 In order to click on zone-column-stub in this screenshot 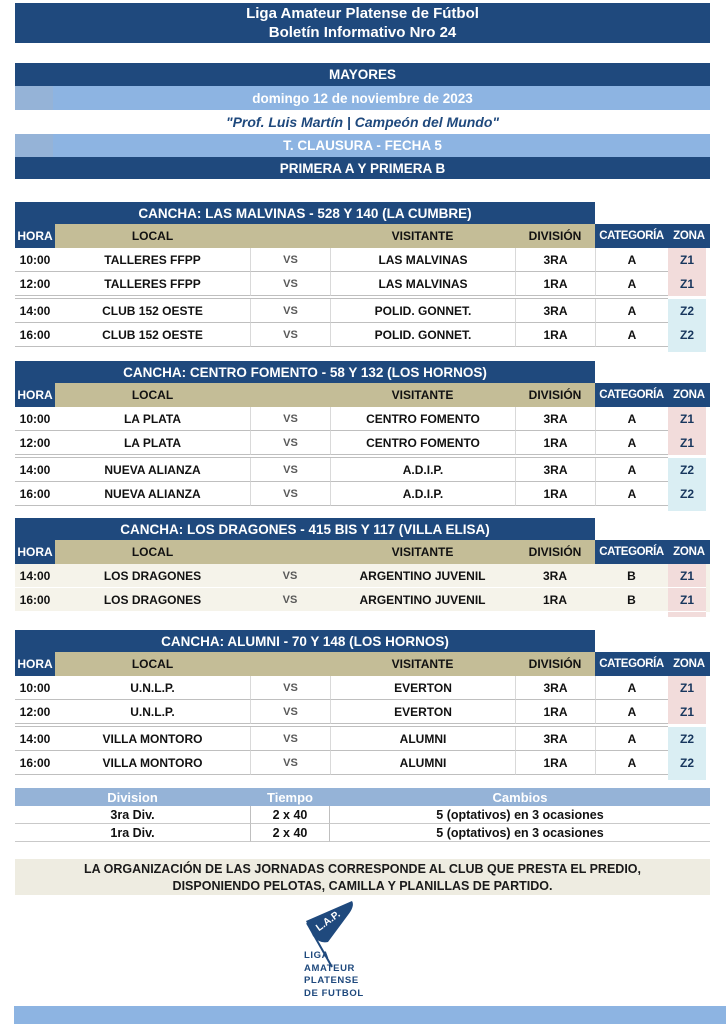, I will do `click(362, 508)`.